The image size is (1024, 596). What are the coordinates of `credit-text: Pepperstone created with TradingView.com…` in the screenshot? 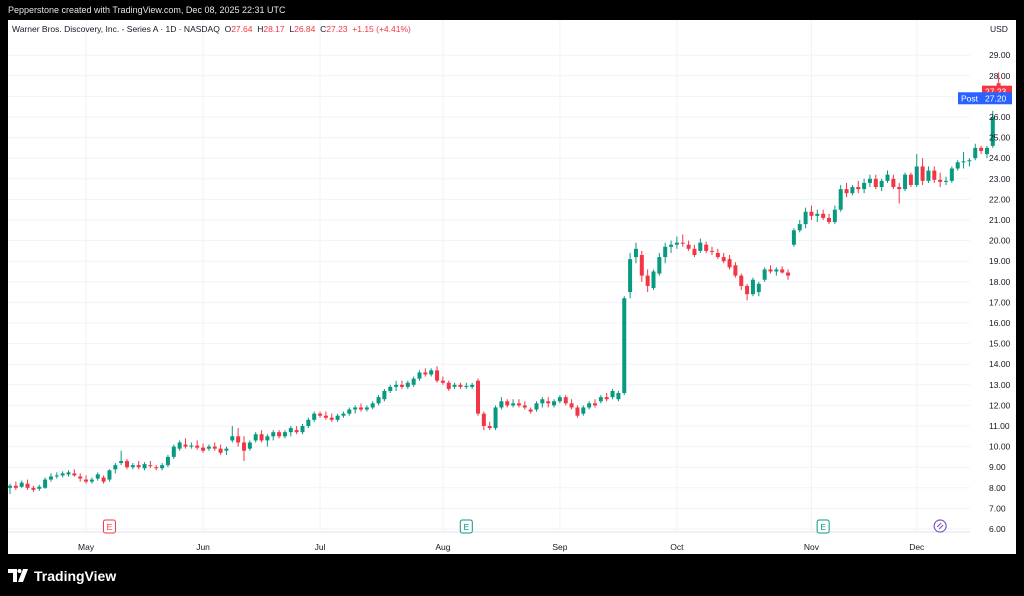 It's located at (147, 10).